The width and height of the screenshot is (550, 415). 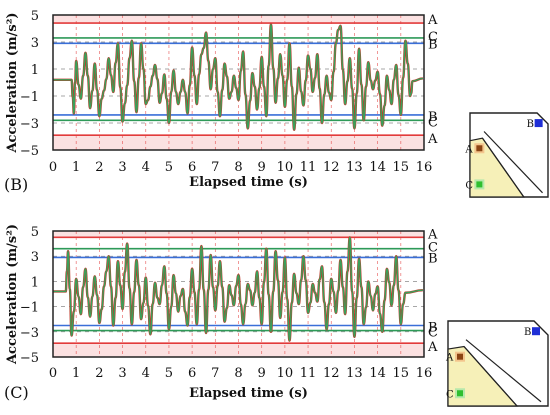 I want to click on panel-label: (B), so click(x=16, y=184).